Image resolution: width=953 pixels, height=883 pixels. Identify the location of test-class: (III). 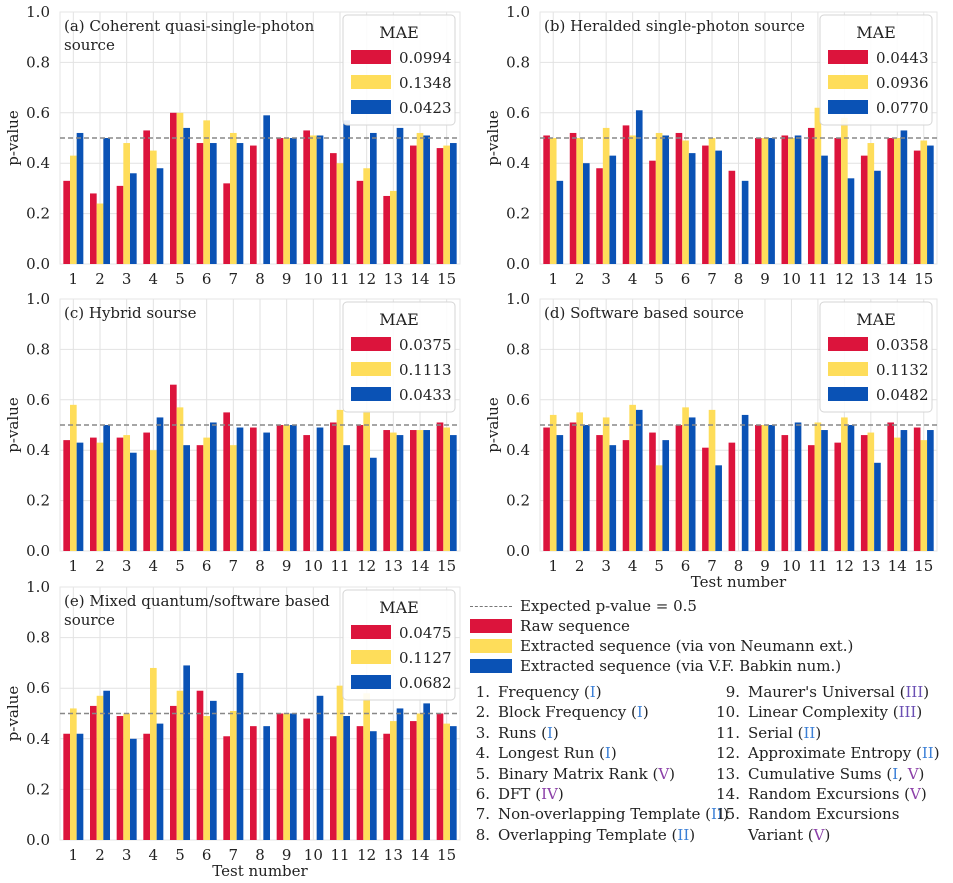
(905, 712).